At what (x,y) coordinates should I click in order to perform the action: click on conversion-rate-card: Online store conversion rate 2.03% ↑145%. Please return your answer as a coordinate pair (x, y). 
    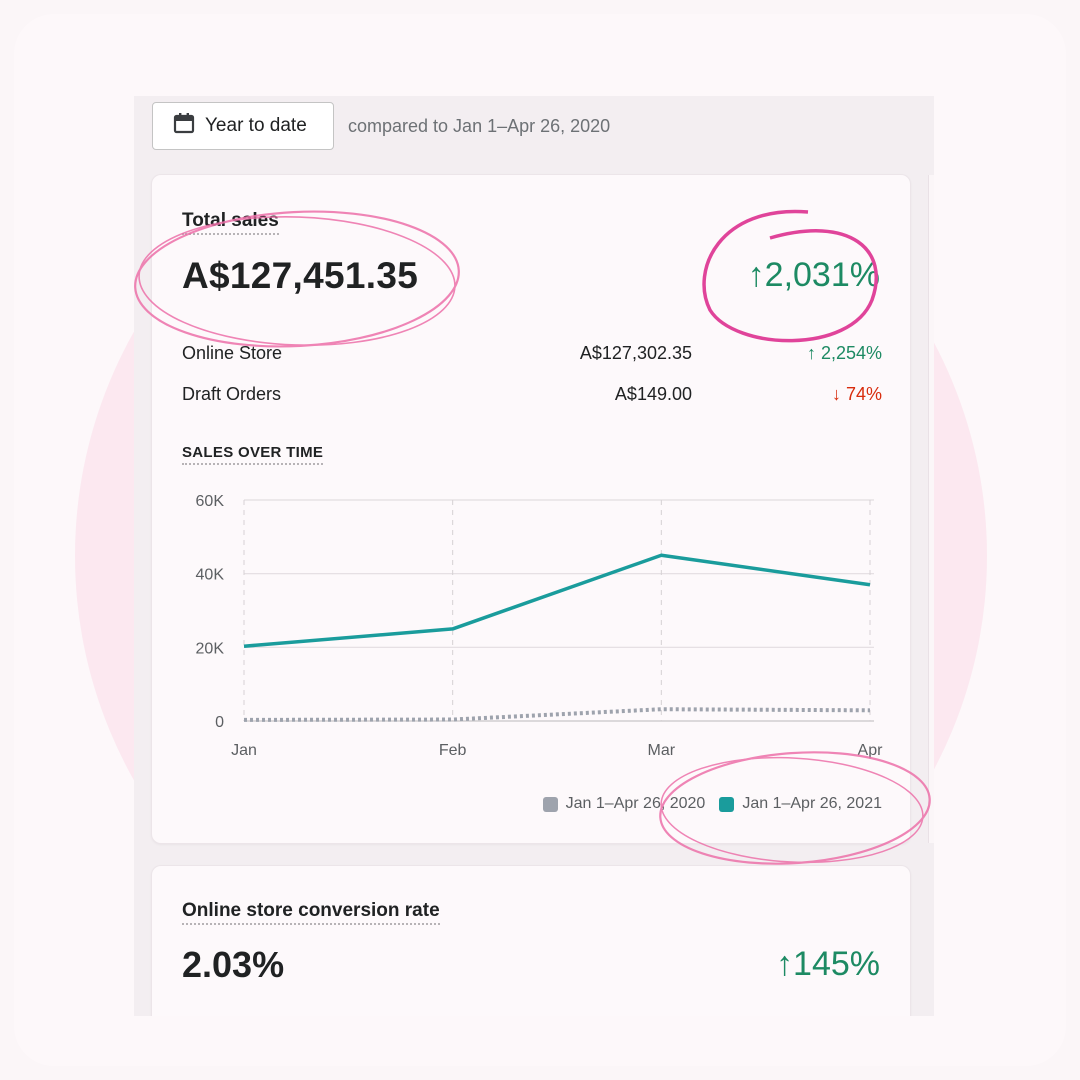
    Looking at the image, I should click on (531, 941).